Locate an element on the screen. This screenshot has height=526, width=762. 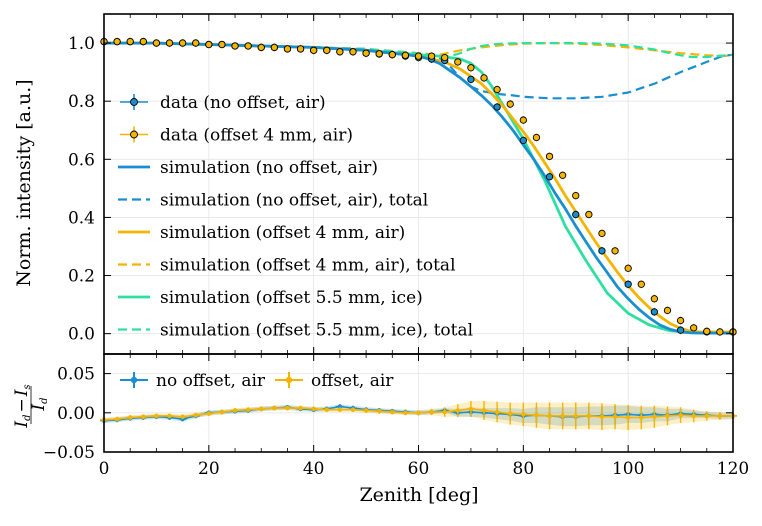
bottom-ylabel-num: Id−Is is located at coordinates (22, 406).